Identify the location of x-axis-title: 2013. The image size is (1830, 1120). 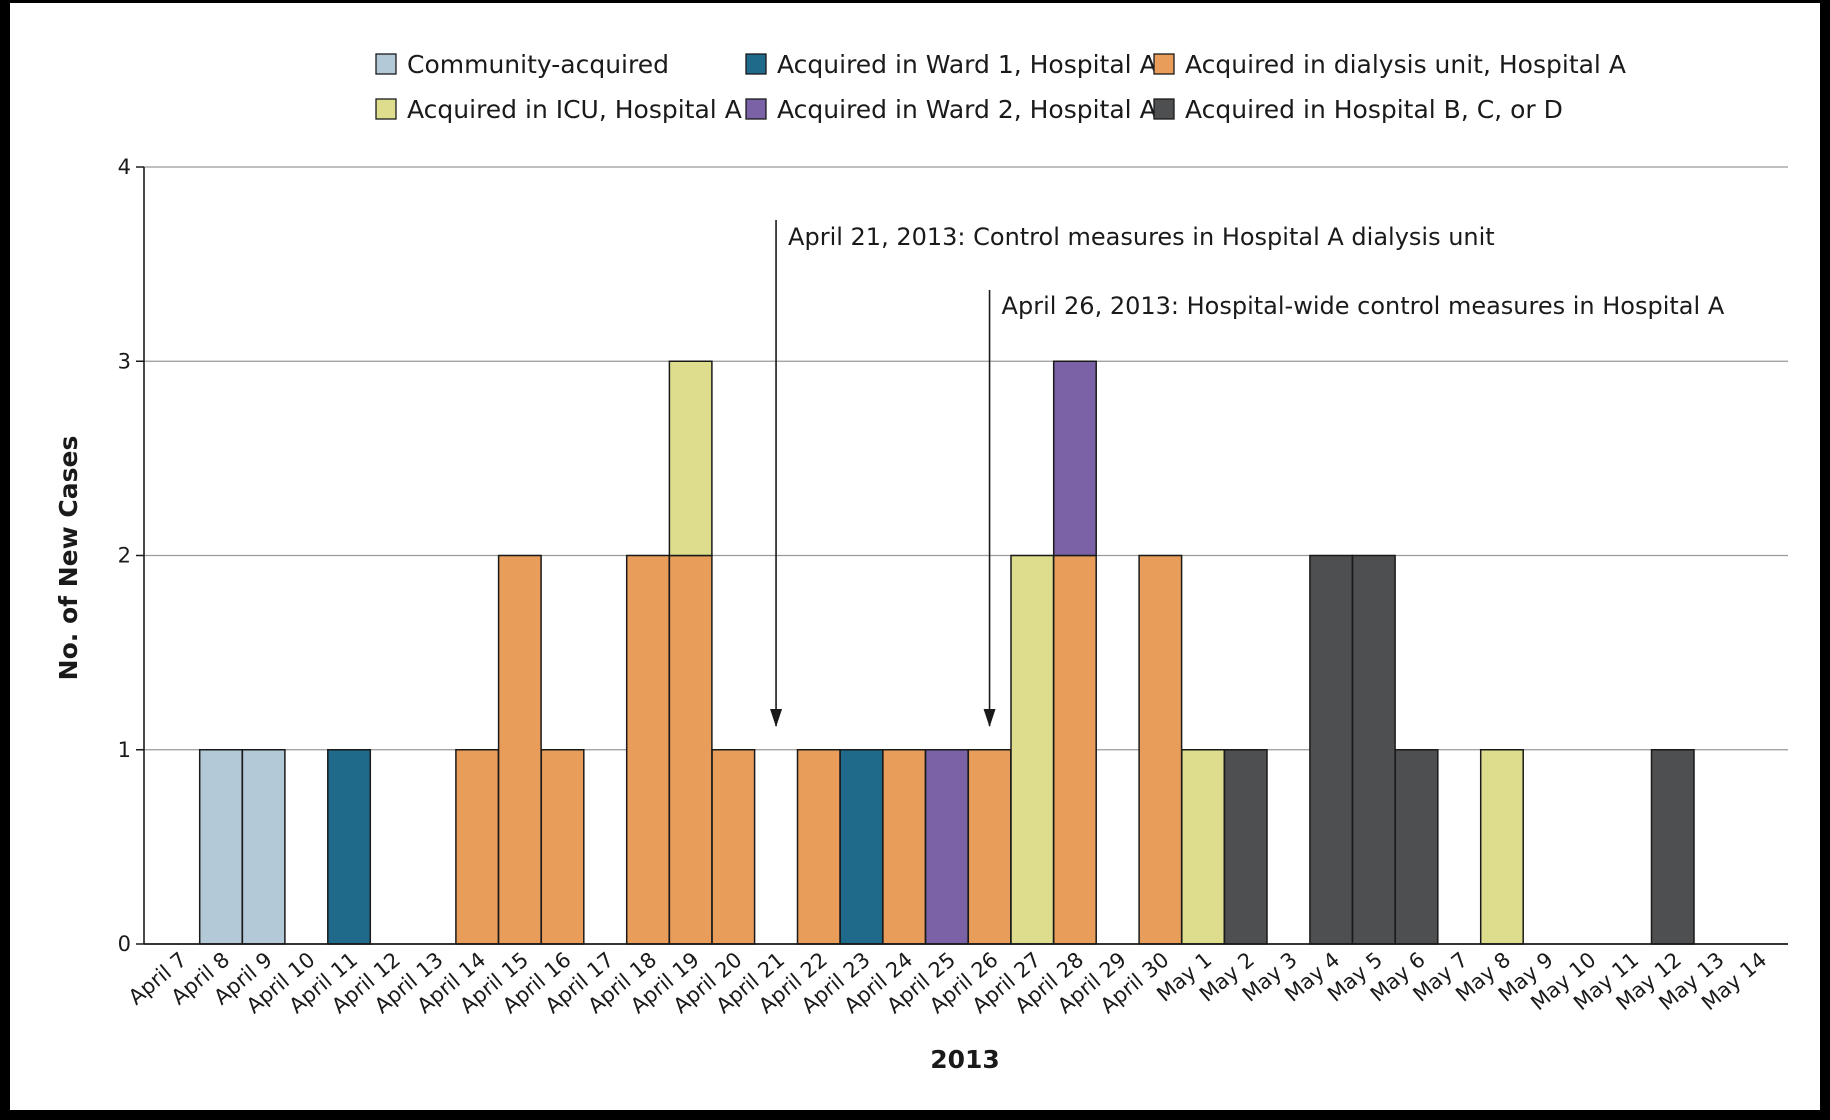
(965, 1059).